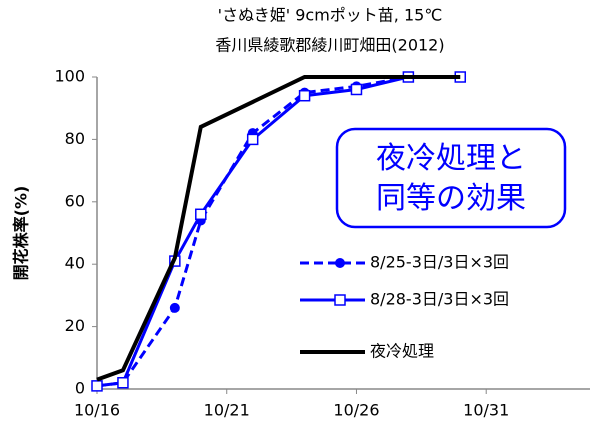 This screenshot has height=429, width=592. I want to click on legend-label: 夜冷処理, so click(402, 351).